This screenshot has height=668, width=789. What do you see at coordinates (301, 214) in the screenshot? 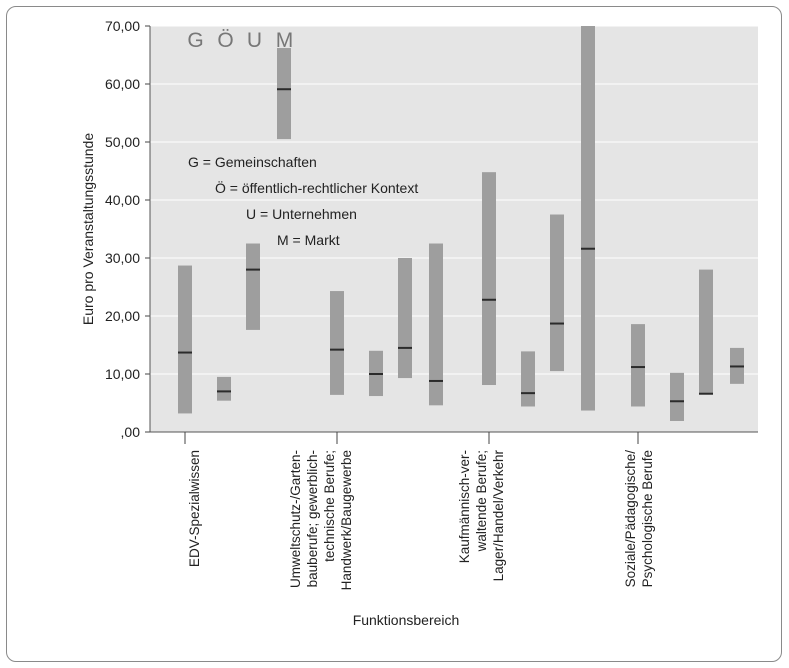
I see `legend-entry: U = Unternehmen` at bounding box center [301, 214].